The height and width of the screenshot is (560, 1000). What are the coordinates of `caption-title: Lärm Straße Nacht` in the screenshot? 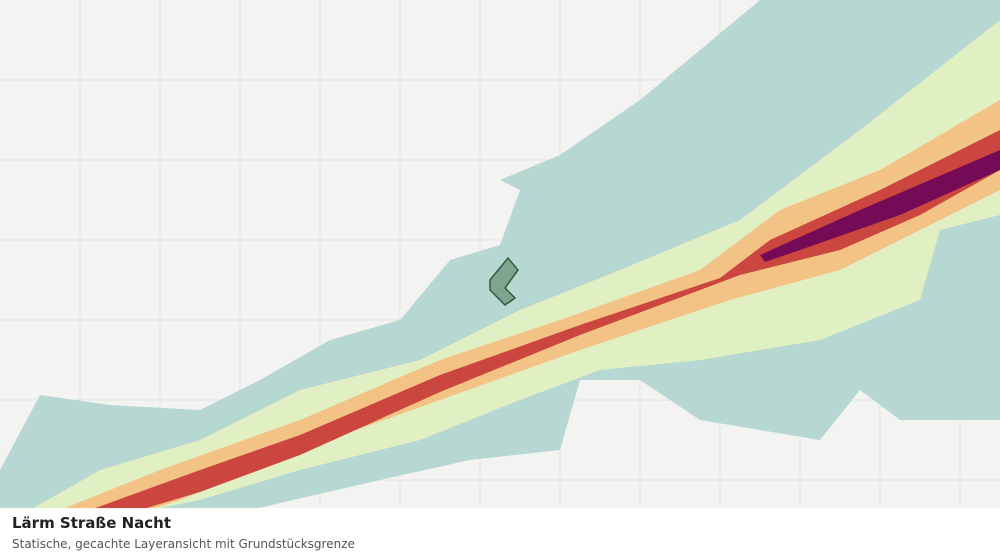 It's located at (92, 523).